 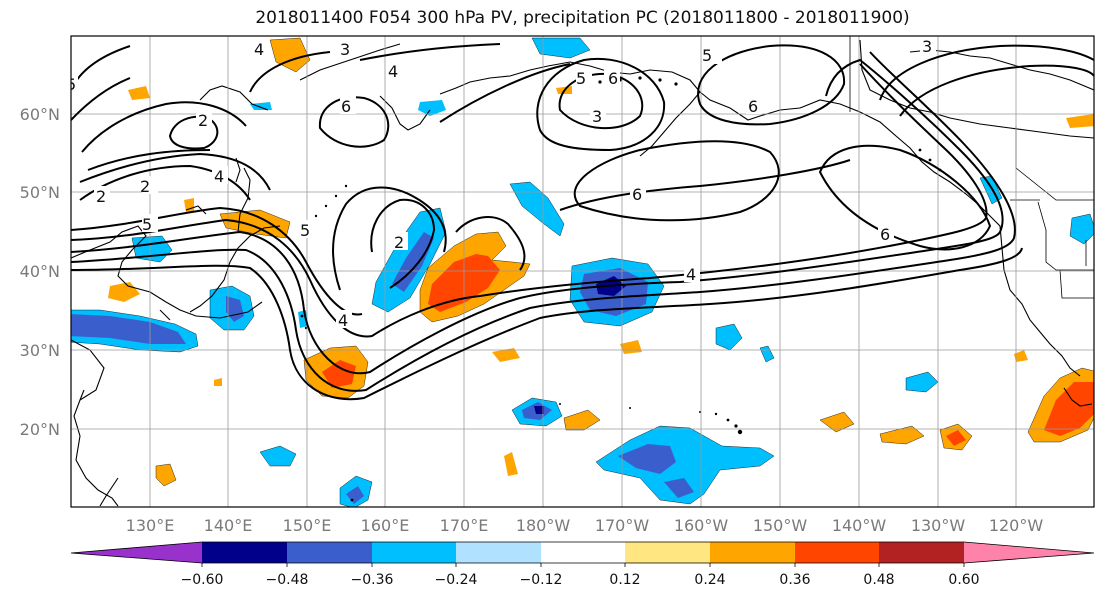 I want to click on colorbar-tick-label: −0.36, so click(x=372, y=580).